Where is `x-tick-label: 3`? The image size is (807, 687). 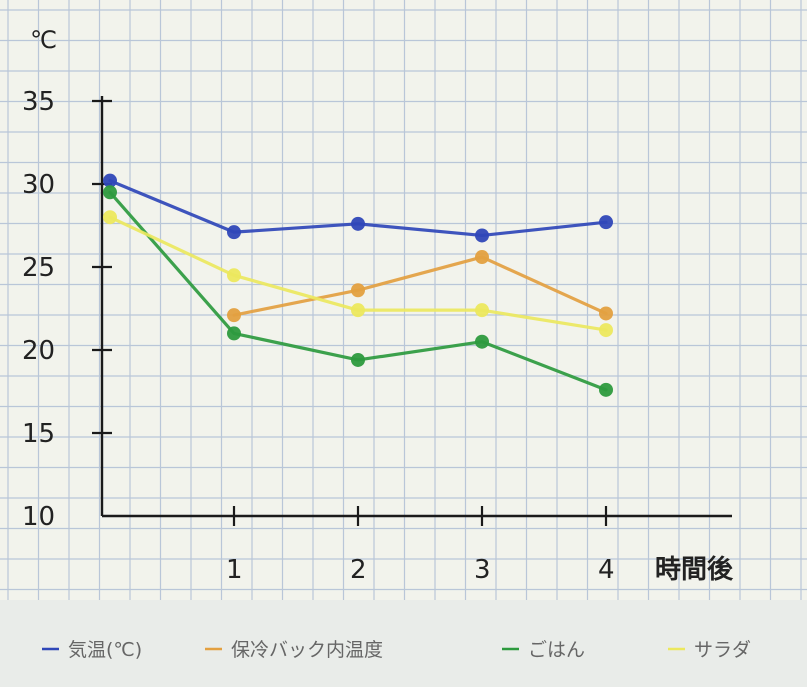 x-tick-label: 3 is located at coordinates (482, 570).